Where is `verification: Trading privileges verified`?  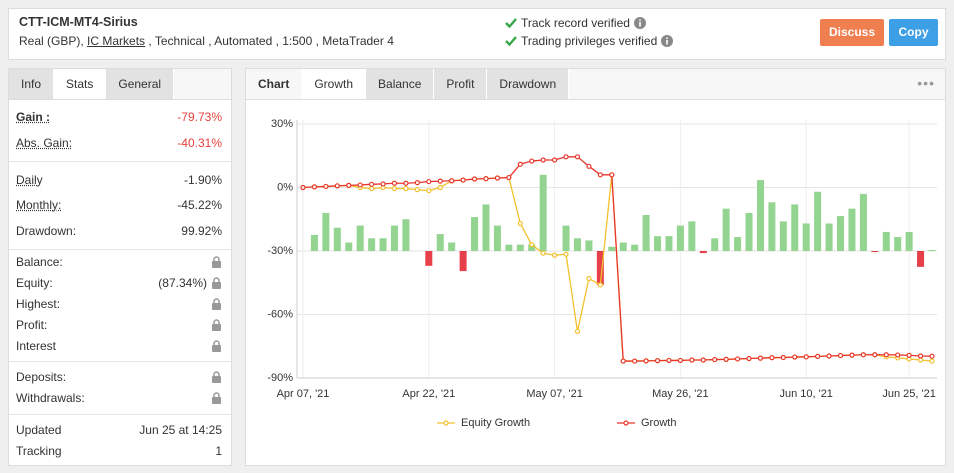 verification: Trading privileges verified is located at coordinates (589, 41).